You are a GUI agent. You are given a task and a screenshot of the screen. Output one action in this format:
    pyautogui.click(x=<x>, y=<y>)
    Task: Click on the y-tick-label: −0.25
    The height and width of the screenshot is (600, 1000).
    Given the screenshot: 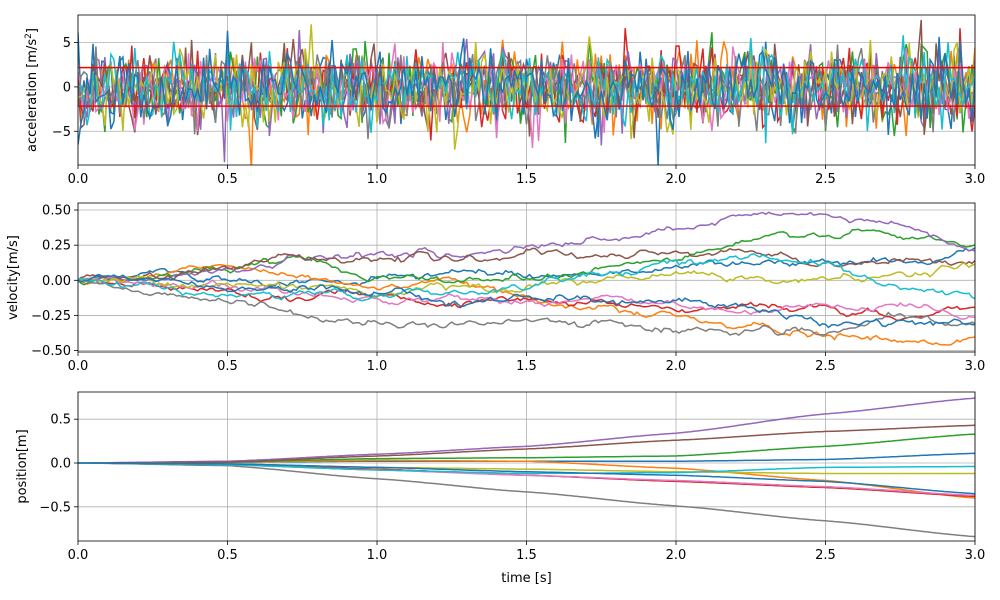 What is the action you would take?
    pyautogui.click(x=51, y=316)
    